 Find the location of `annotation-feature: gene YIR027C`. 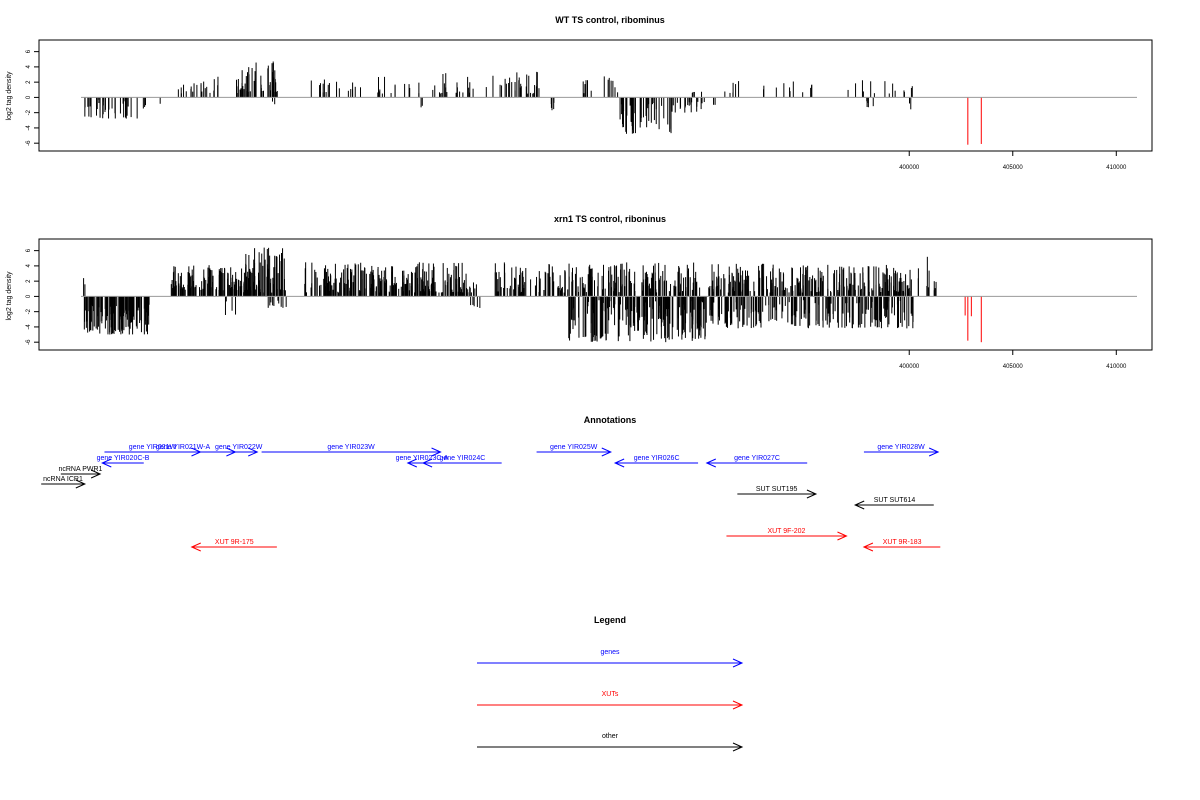

annotation-feature: gene YIR027C is located at coordinates (756, 461).